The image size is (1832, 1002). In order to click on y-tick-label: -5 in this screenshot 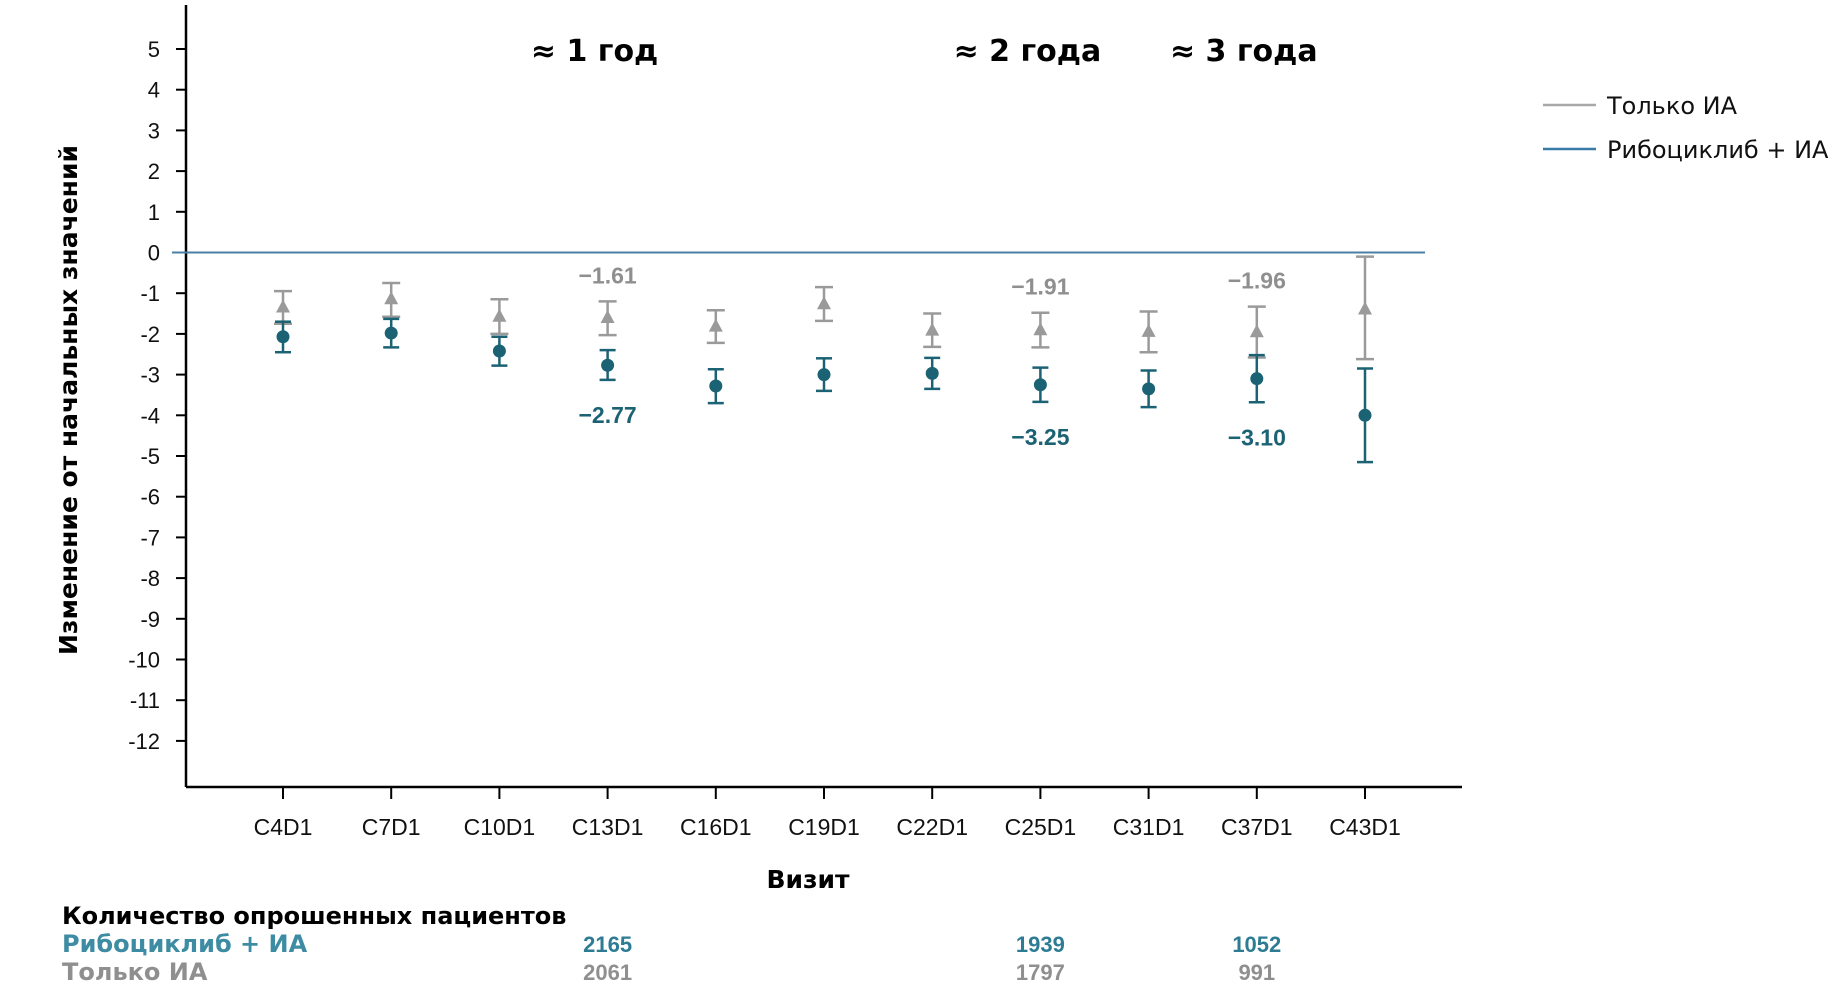, I will do `click(150, 456)`.